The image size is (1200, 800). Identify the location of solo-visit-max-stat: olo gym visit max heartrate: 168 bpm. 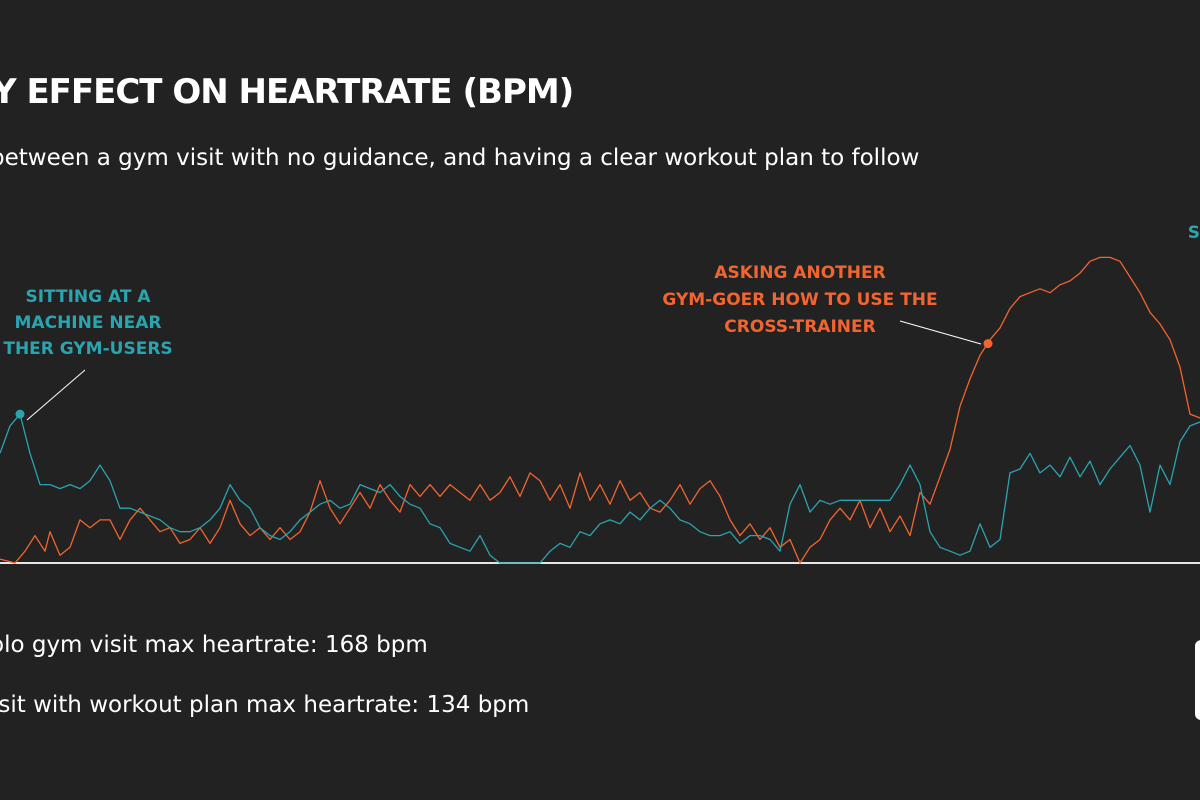
(214, 645).